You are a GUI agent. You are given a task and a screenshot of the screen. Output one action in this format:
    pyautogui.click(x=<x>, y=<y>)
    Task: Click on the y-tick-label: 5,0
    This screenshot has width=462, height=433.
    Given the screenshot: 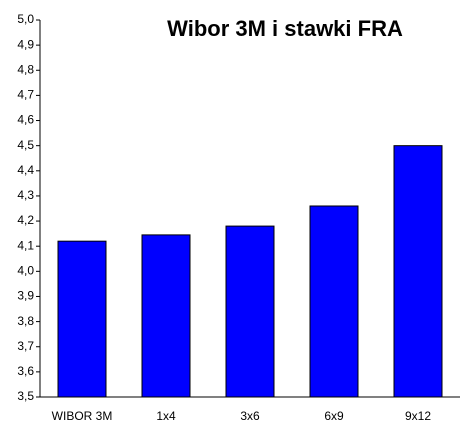 What is the action you would take?
    pyautogui.click(x=25, y=19)
    